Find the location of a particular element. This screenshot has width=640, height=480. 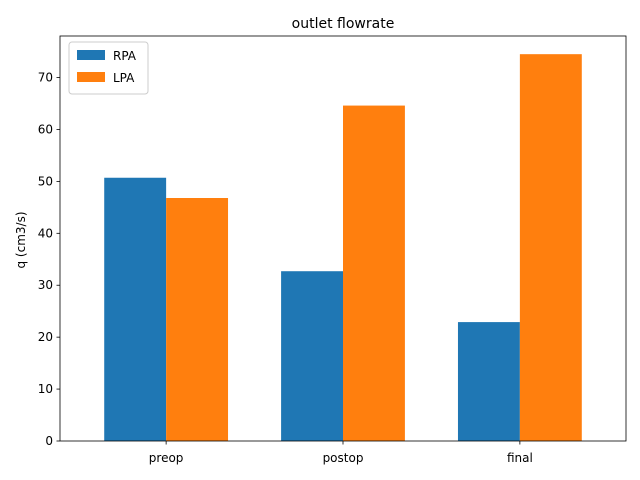

y-tick-label: 40 is located at coordinates (45, 233).